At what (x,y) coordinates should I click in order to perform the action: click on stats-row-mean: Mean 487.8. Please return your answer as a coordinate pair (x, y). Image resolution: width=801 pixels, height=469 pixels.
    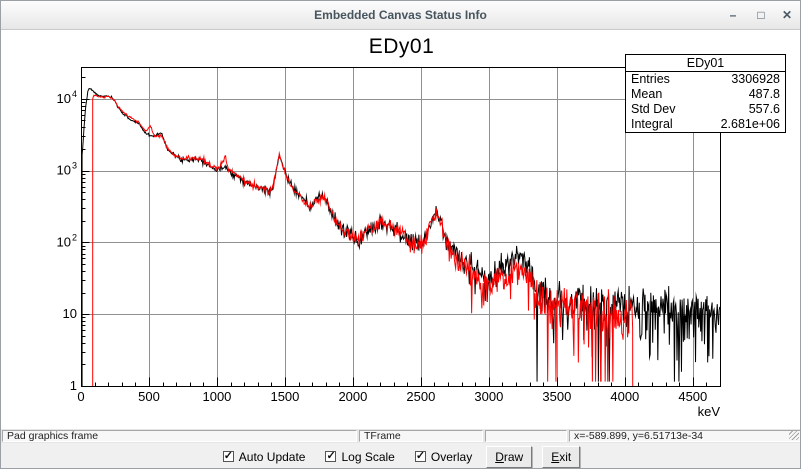
    Looking at the image, I should click on (705, 94).